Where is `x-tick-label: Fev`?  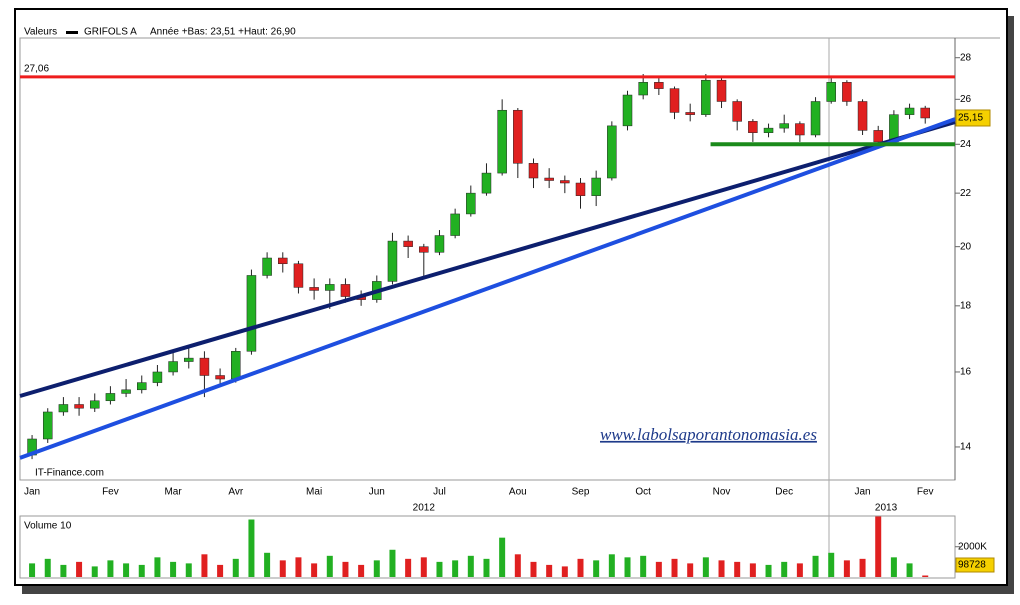
x-tick-label: Fev is located at coordinates (925, 492).